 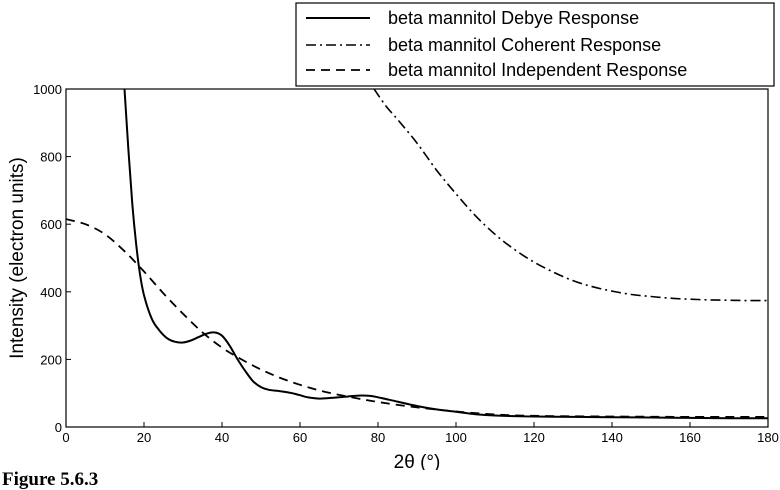 What do you see at coordinates (144, 437) in the screenshot?
I see `x-tick-label: 20` at bounding box center [144, 437].